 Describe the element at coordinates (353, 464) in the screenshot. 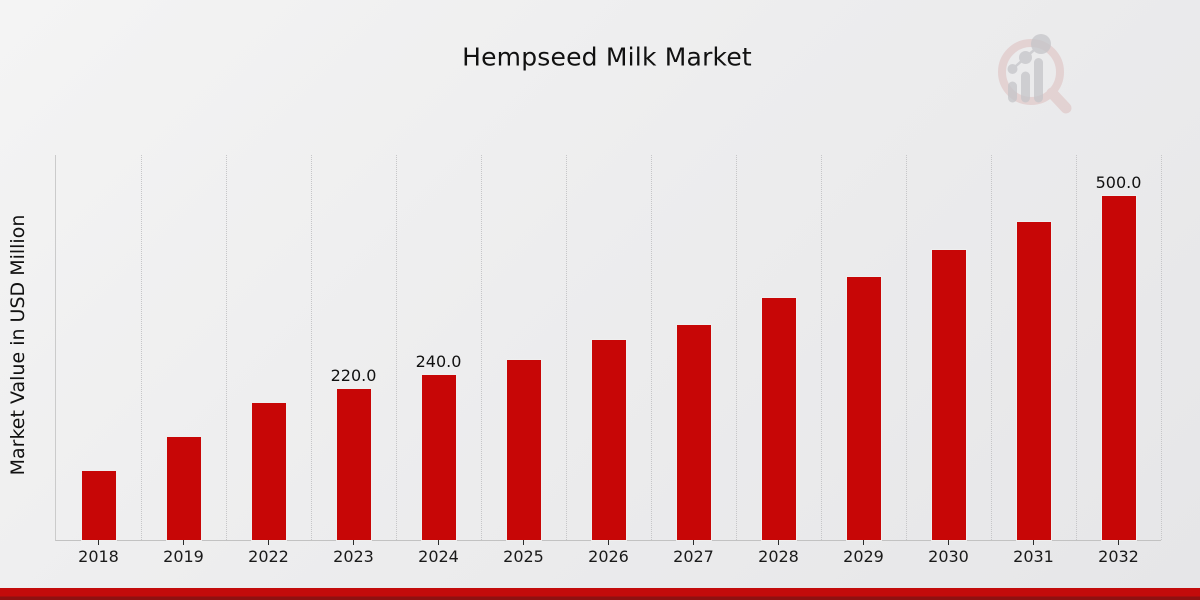

I see `bar-2023` at that location.